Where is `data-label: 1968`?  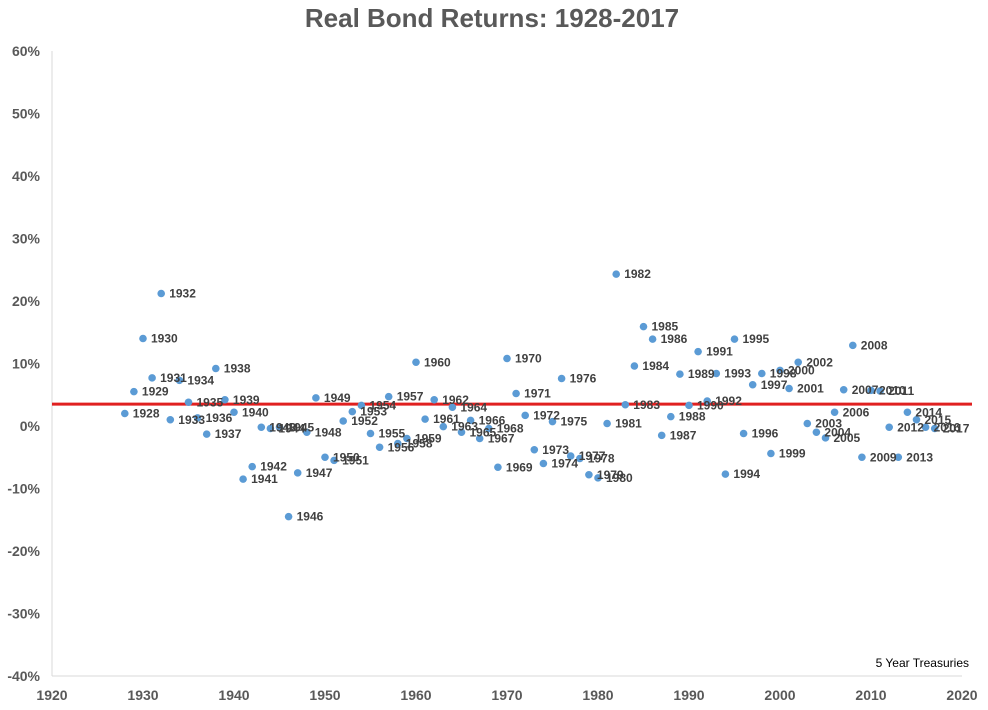
data-label: 1968 is located at coordinates (510, 429).